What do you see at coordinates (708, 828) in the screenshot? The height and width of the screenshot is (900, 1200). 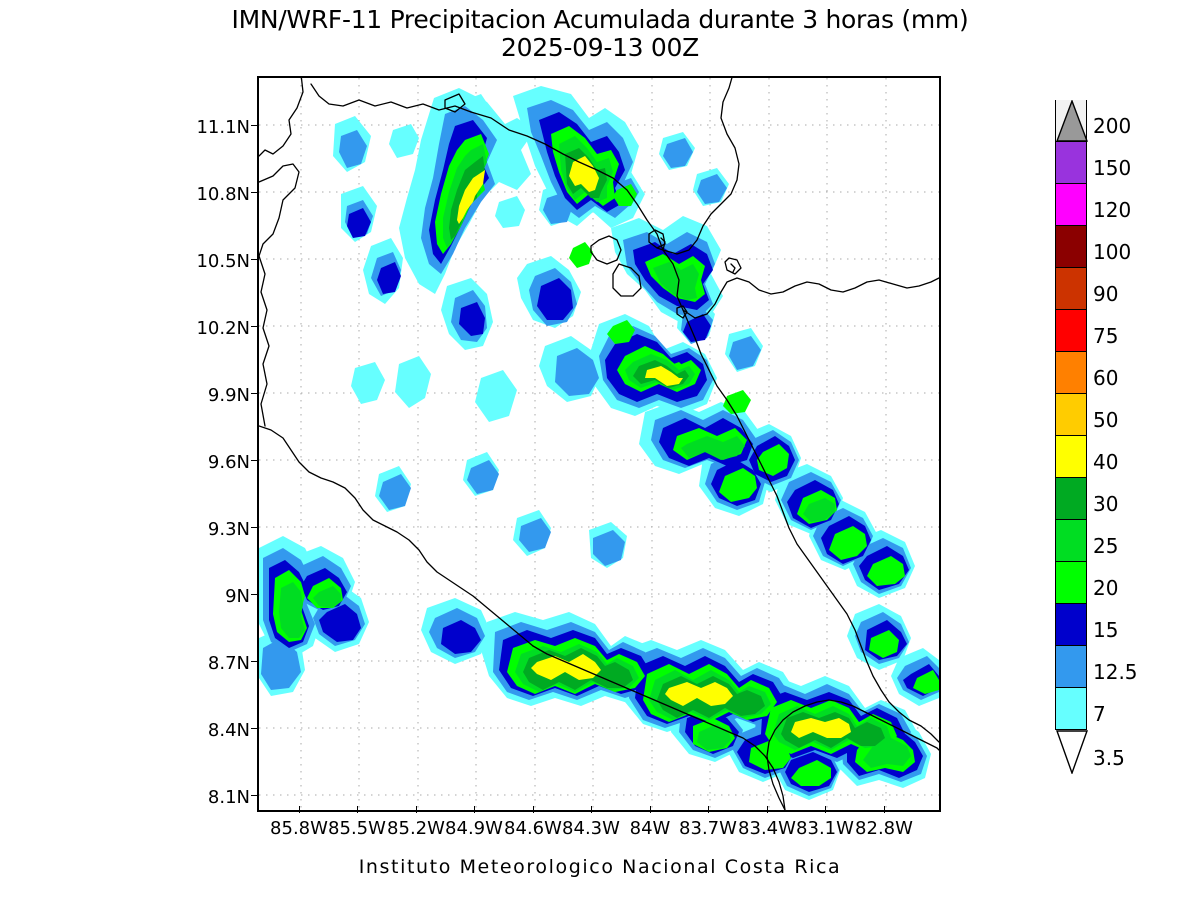 I see `xtick-label-7: 83.7W` at bounding box center [708, 828].